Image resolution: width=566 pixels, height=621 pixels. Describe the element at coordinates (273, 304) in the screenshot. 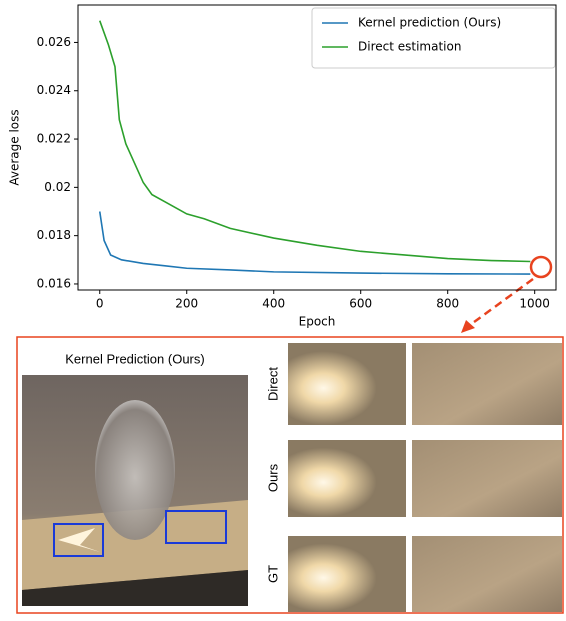

I see `x-tick-label: 400` at that location.